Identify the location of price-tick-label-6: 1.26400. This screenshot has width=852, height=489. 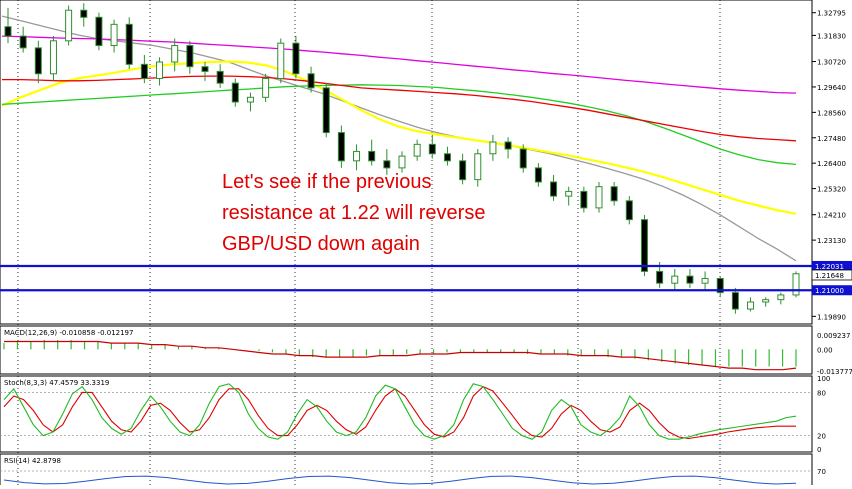
(831, 164).